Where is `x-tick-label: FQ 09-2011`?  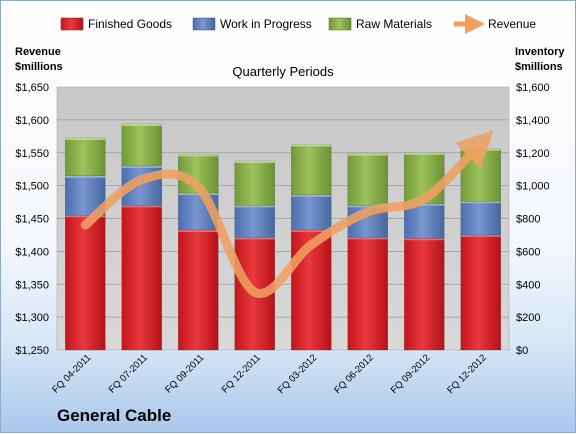
x-tick-label: FQ 09-2011 is located at coordinates (184, 373).